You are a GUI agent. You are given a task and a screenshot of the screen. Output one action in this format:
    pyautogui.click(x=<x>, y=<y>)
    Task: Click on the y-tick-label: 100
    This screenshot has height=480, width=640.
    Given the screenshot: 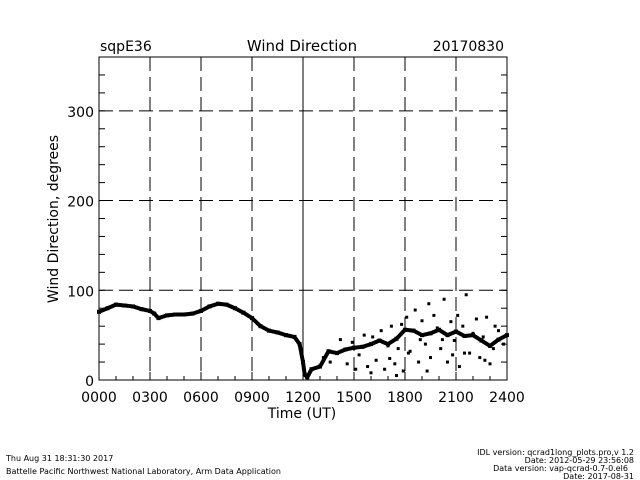 What is the action you would take?
    pyautogui.click(x=80, y=292)
    